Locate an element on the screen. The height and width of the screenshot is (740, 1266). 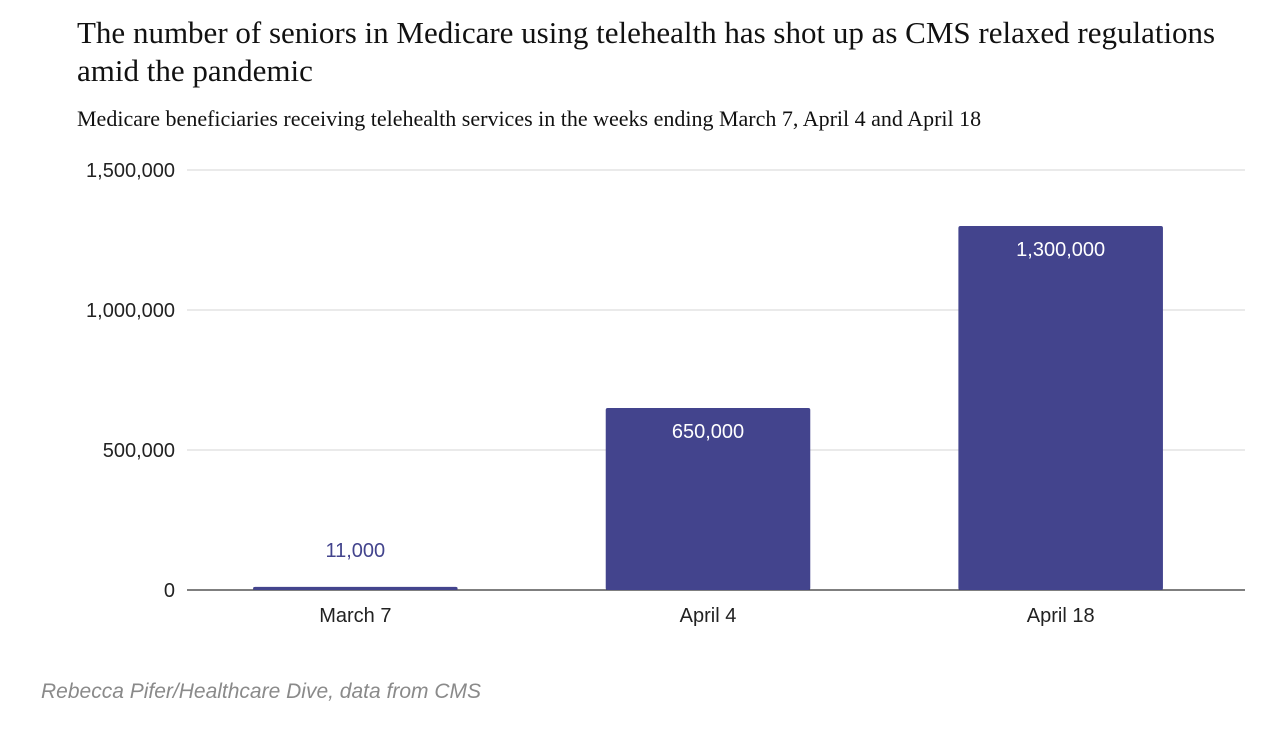
x-axis-labels: March 7 April 4 April 18 is located at coordinates (706, 616).